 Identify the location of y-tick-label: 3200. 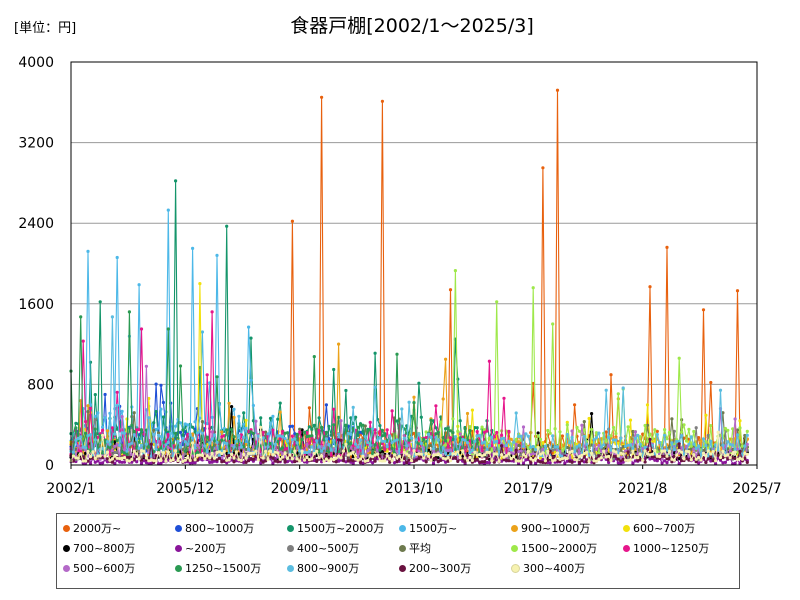
(36, 144).